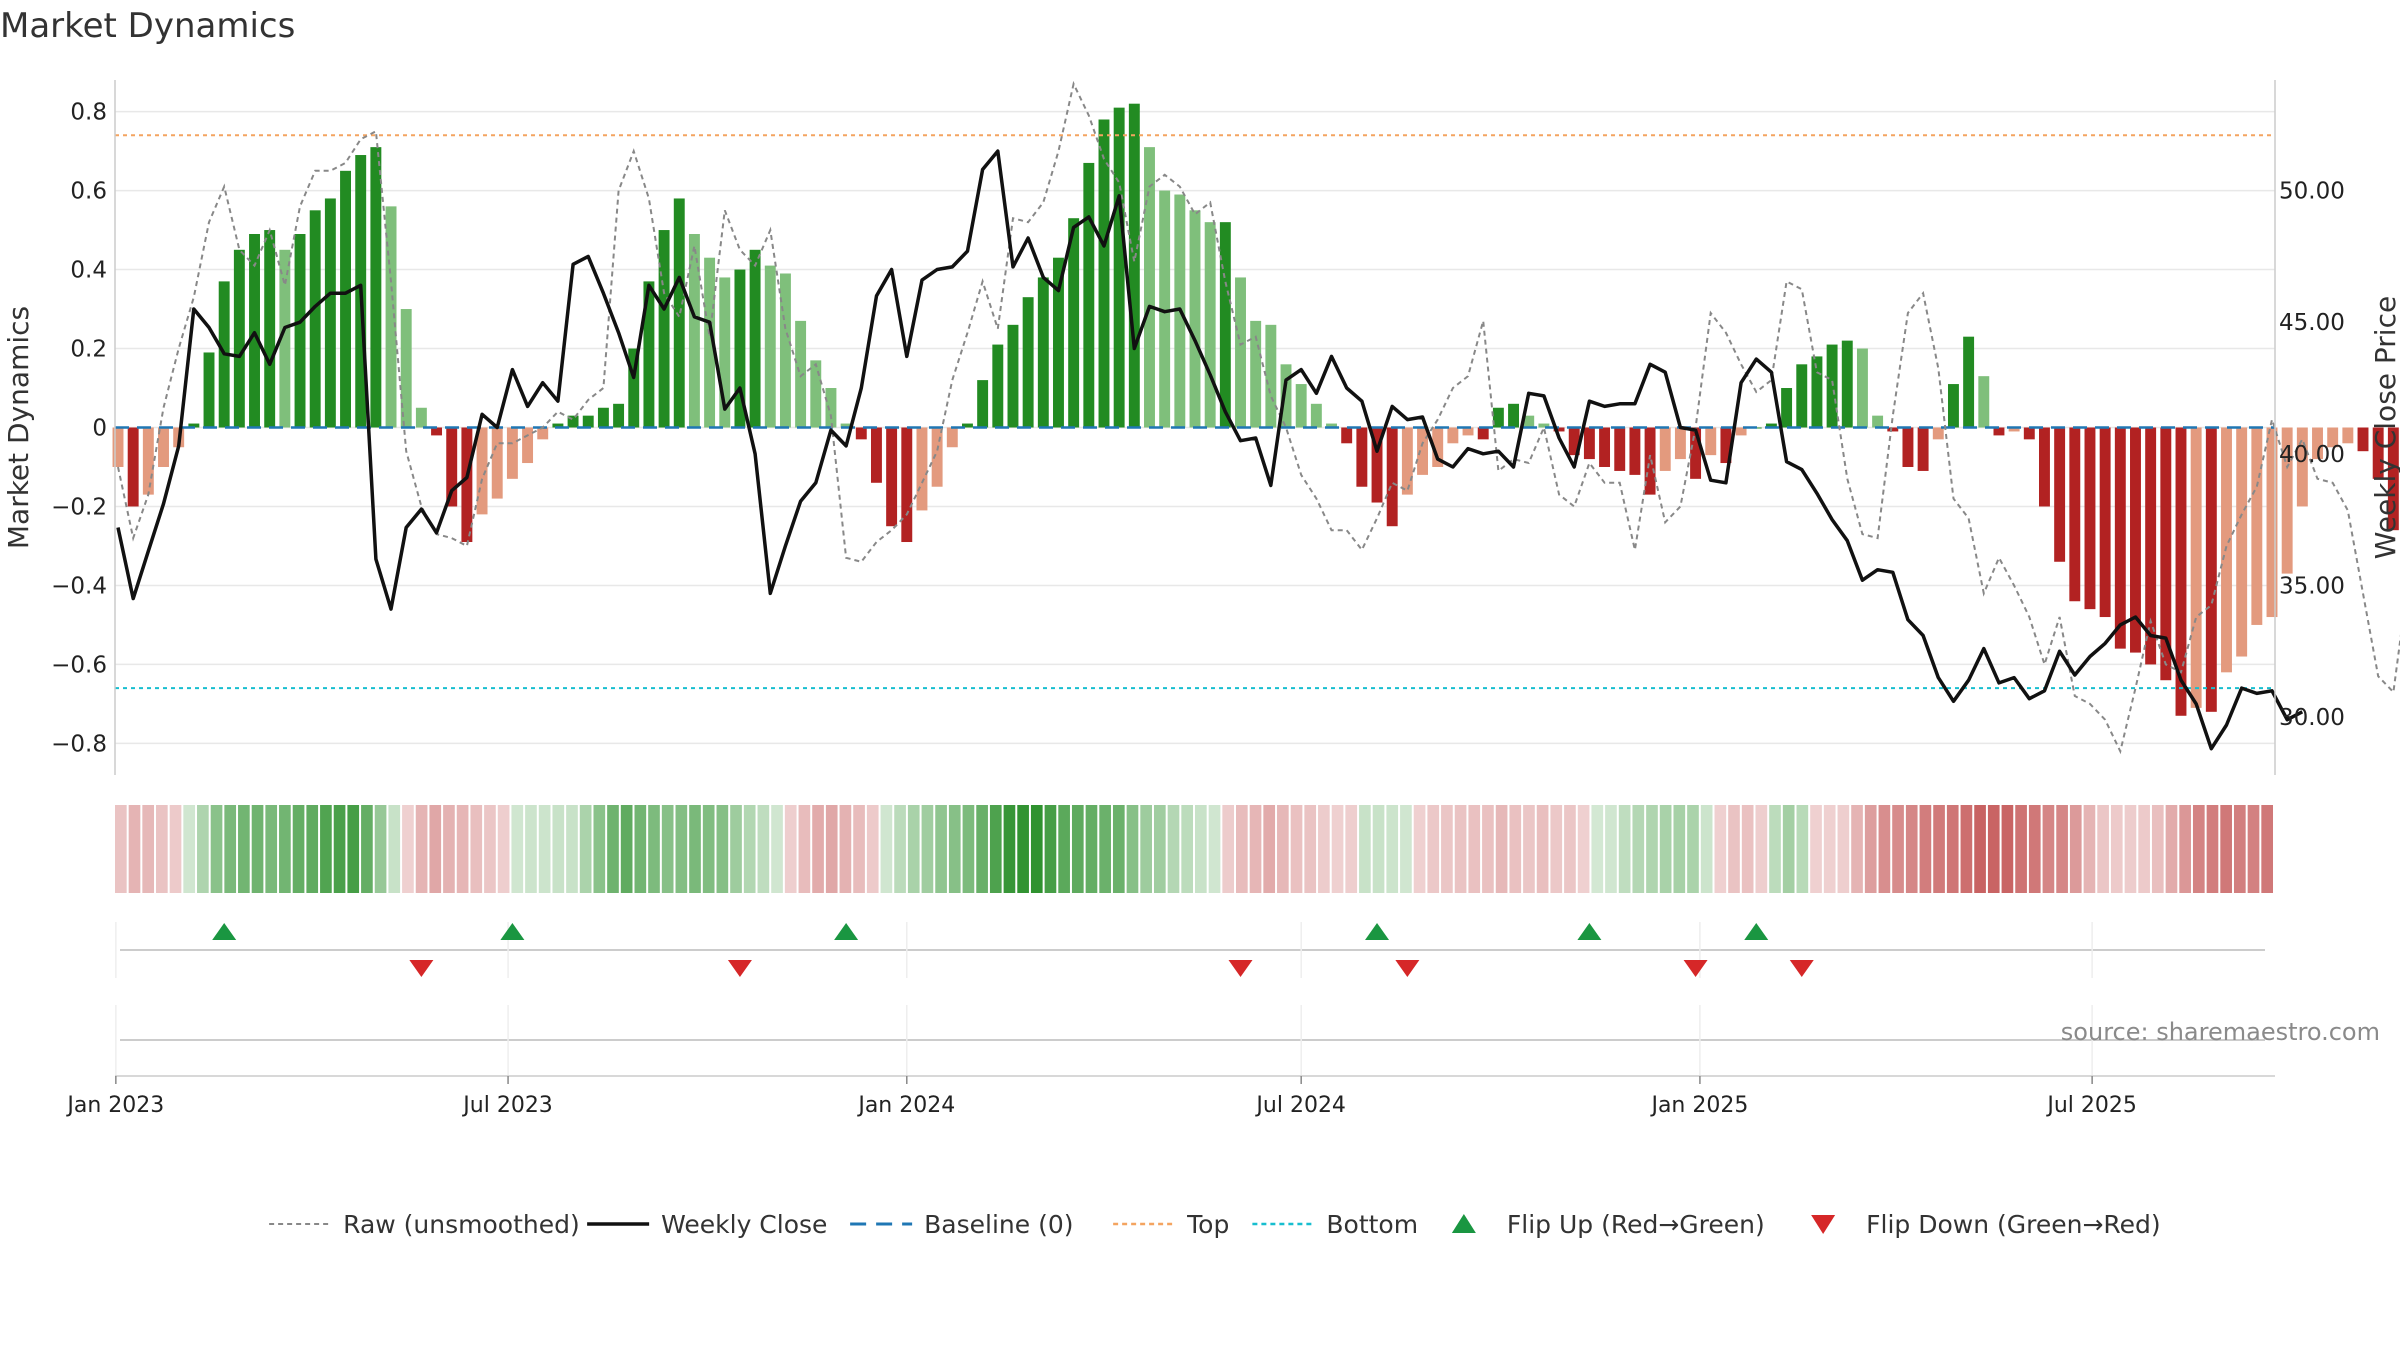 This screenshot has height=1350, width=2400. I want to click on legend-item: Flip Up (Red→Green), so click(1608, 1224).